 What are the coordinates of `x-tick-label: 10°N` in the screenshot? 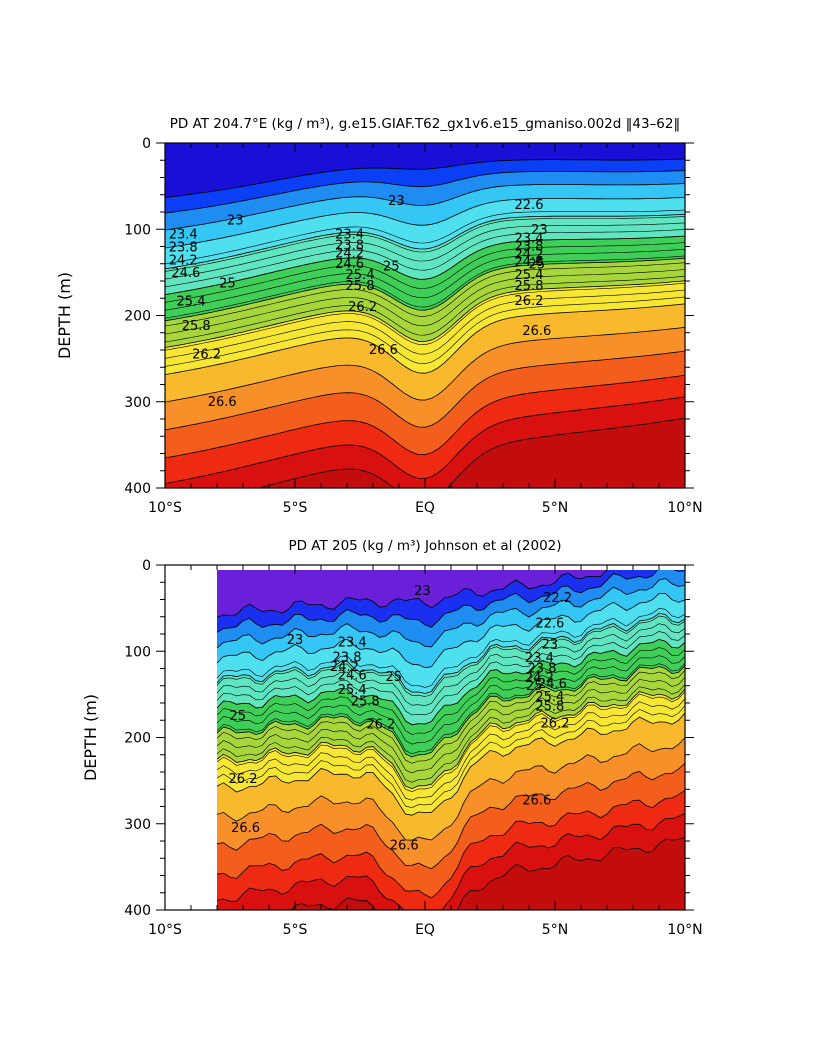 It's located at (684, 930).